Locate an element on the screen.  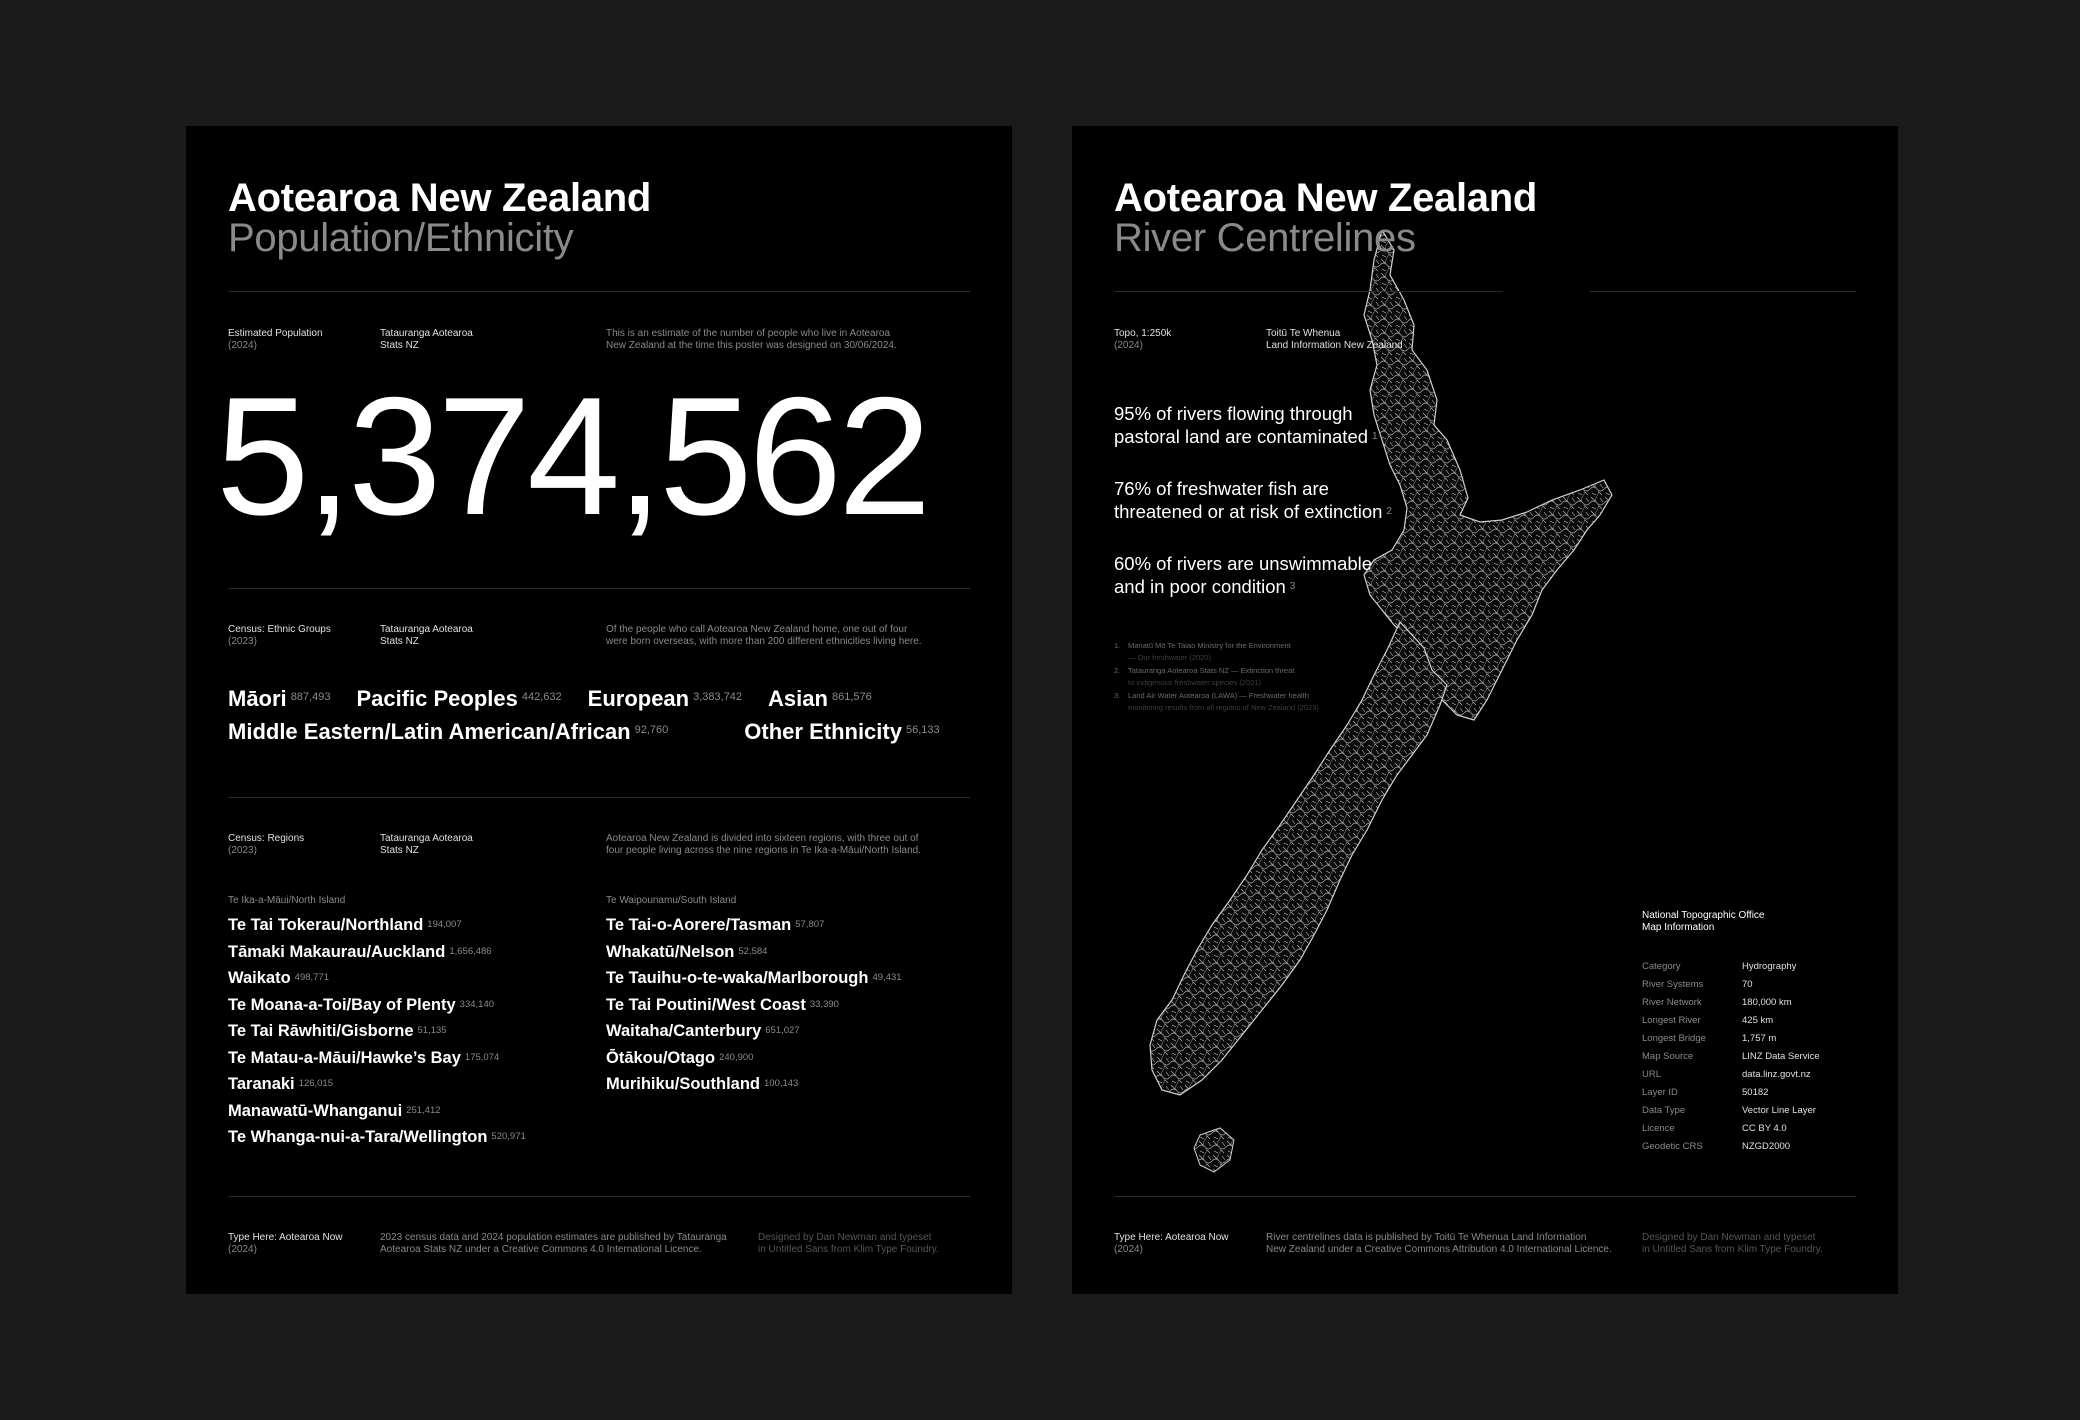
ethnic-group: Other Ethnicity 56,133 is located at coordinates (842, 731).